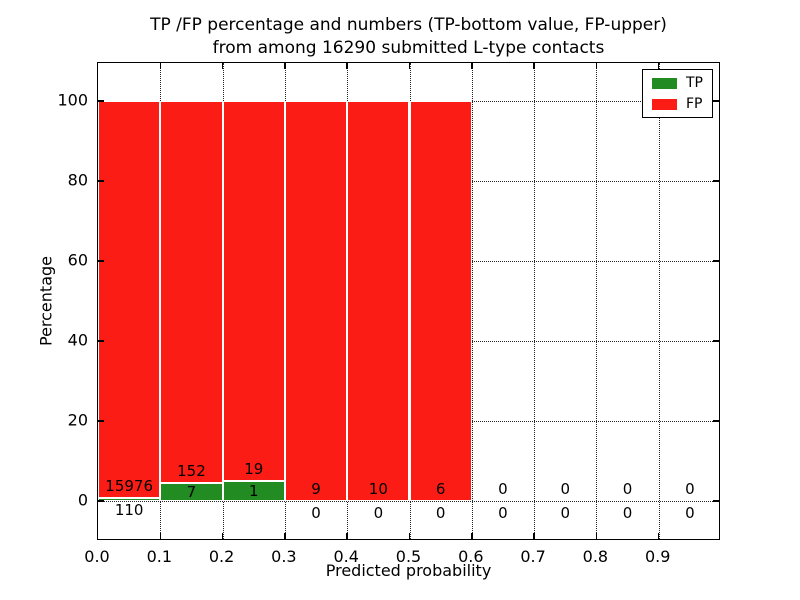  What do you see at coordinates (82, 500) in the screenshot?
I see `y-tick-label: 0` at bounding box center [82, 500].